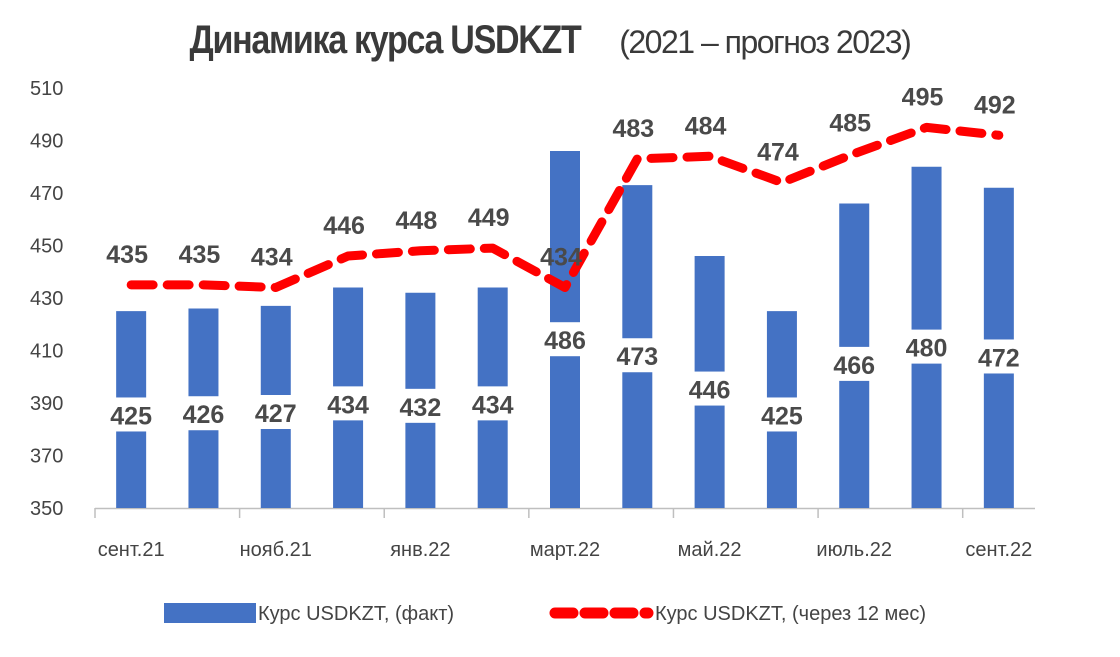  Describe the element at coordinates (46, 142) in the screenshot. I see `y-tick-label: 490` at that location.